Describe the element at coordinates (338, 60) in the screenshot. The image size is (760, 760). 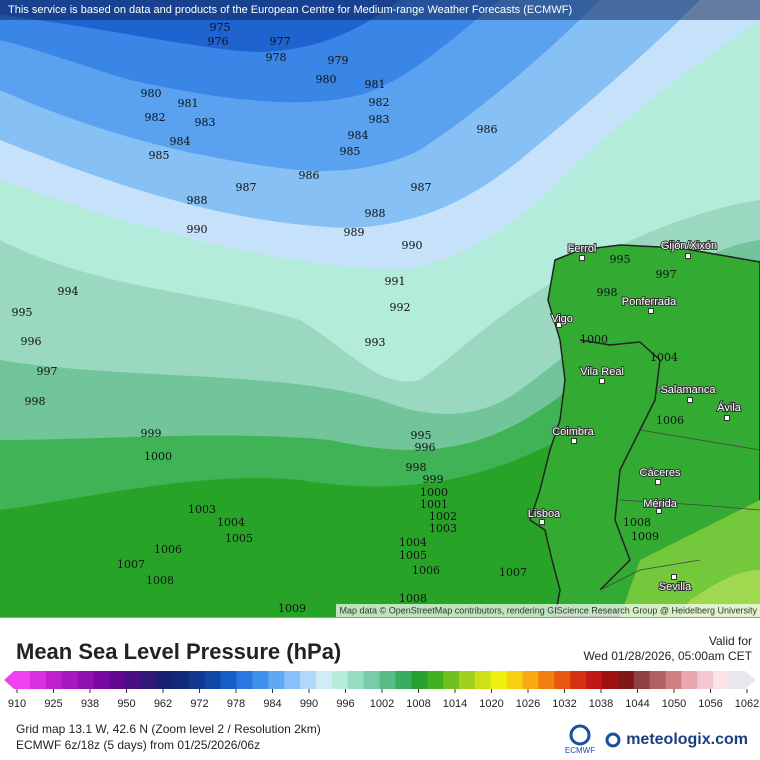
I see `isobar-label: 979` at that location.